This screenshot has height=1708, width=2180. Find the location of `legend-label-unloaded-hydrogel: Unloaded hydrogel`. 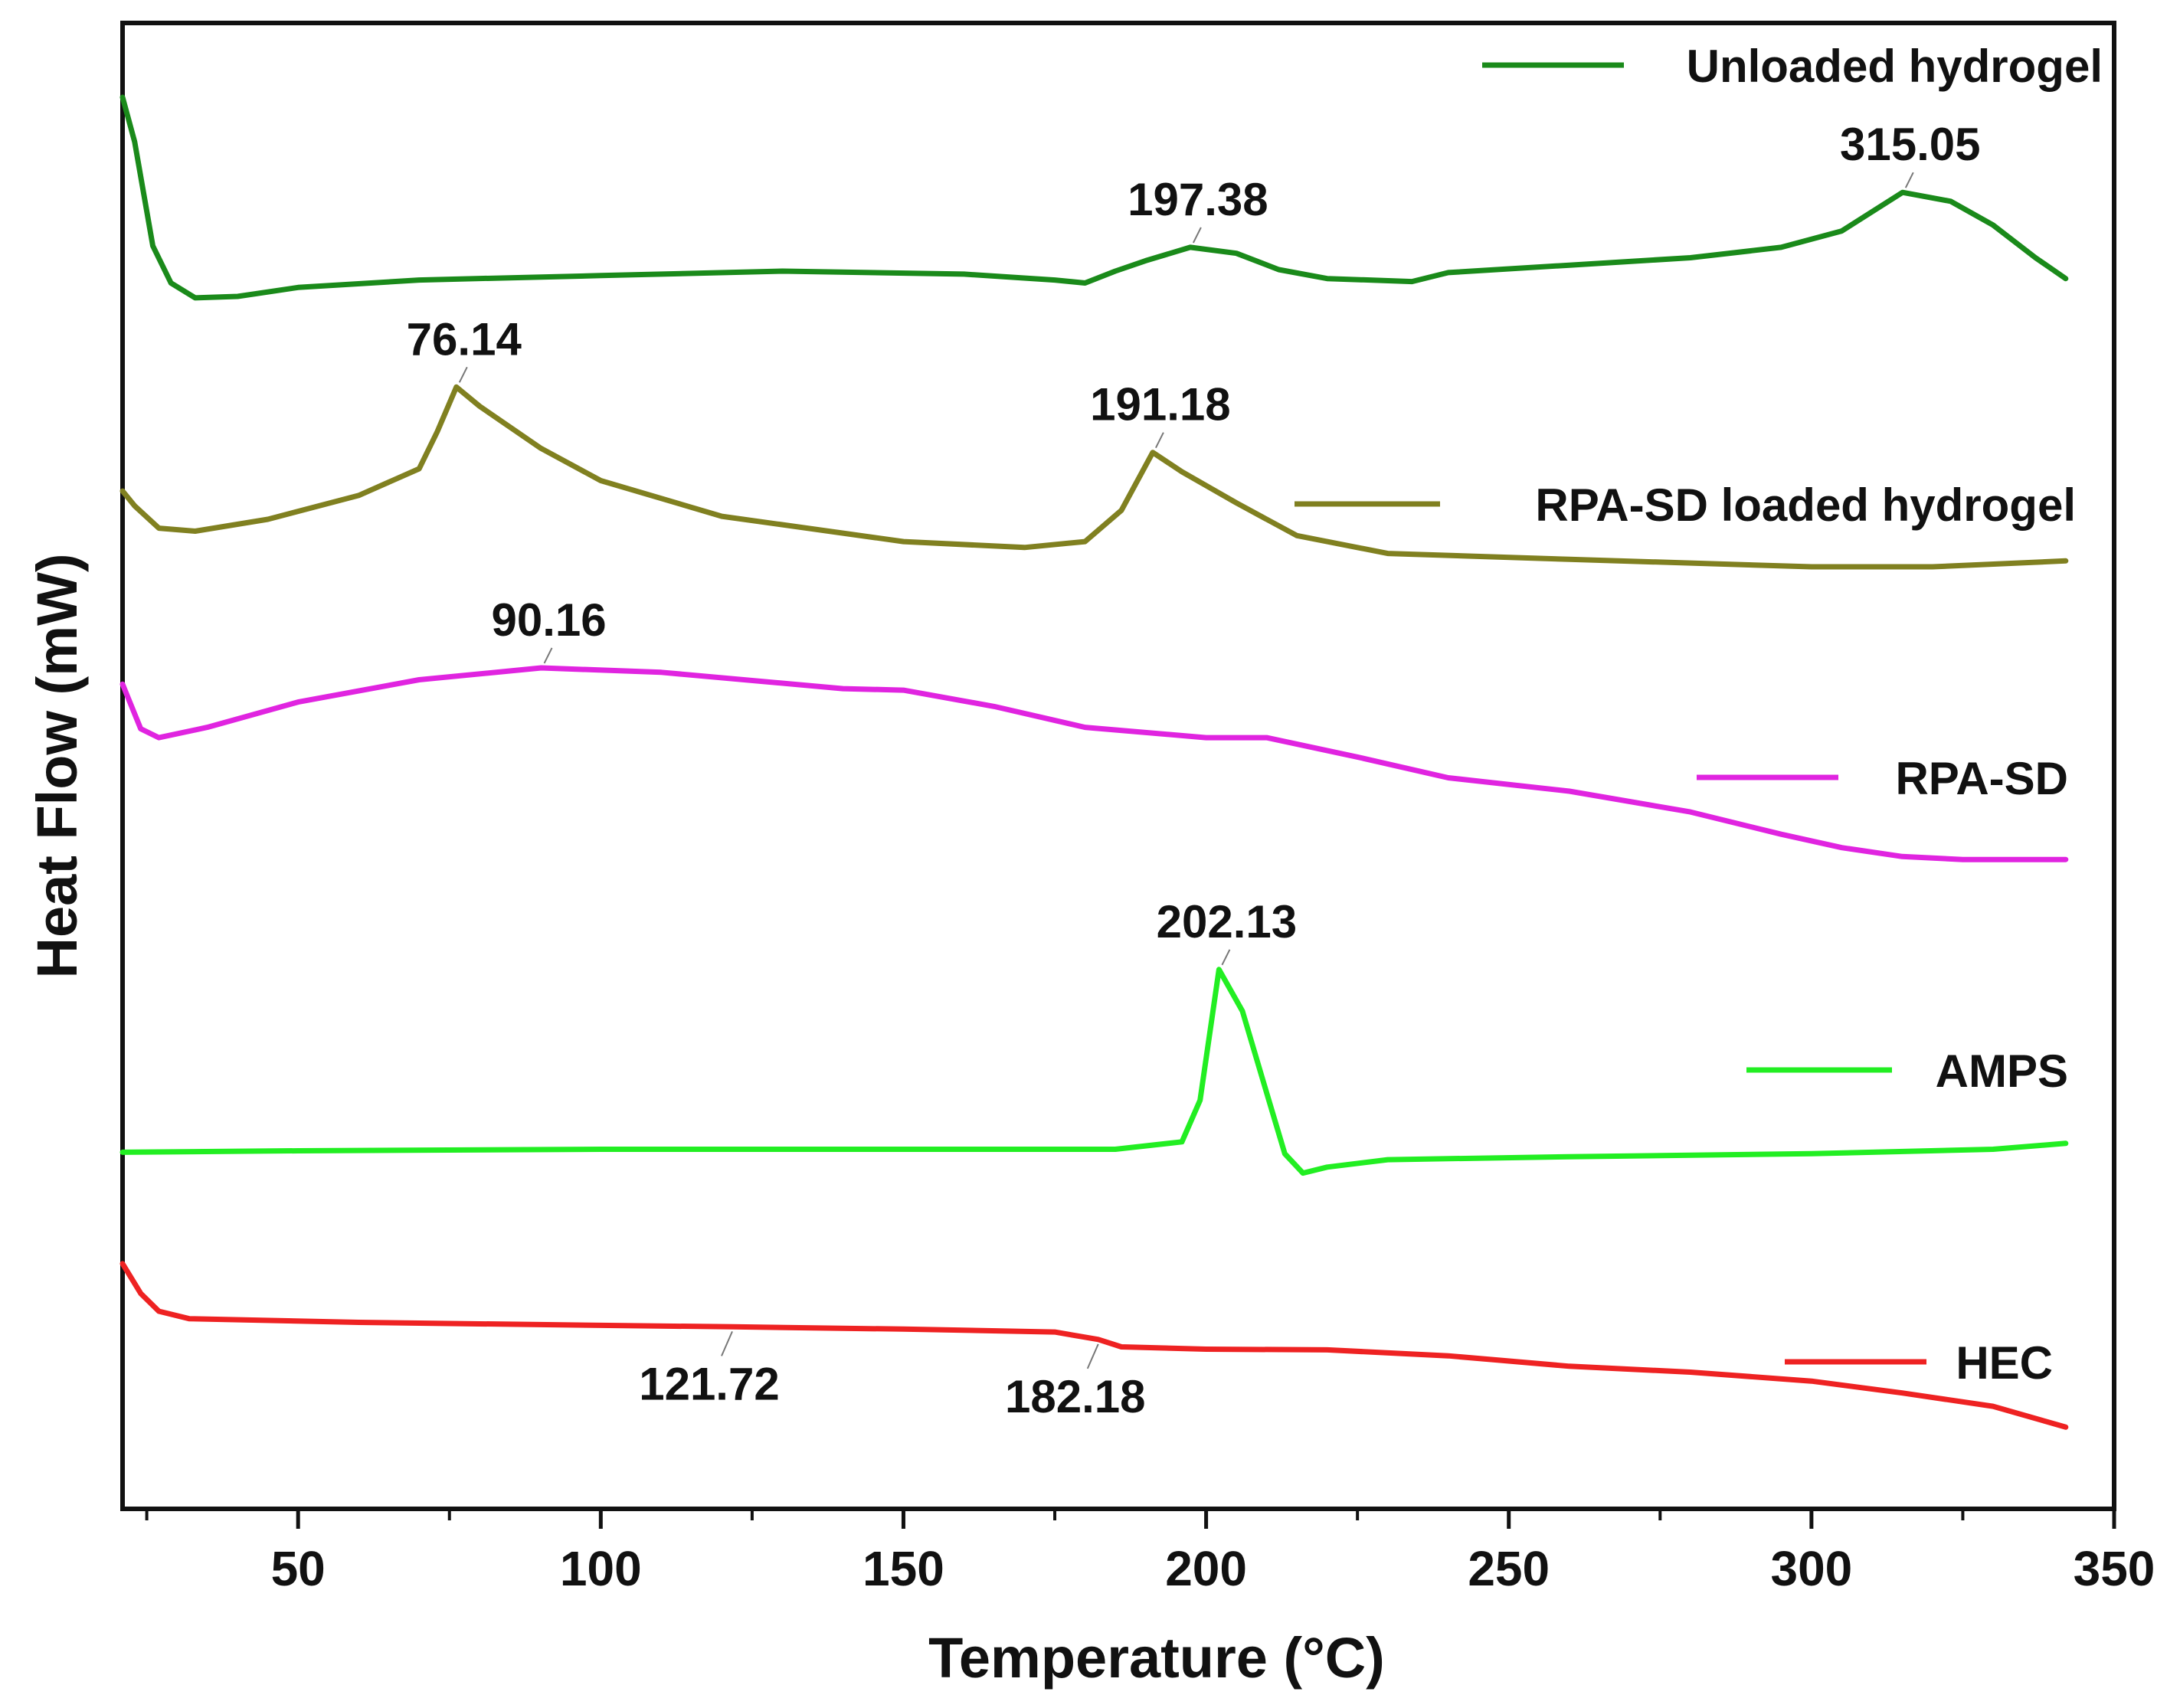

legend-label-unloaded-hydrogel: Unloaded hydrogel is located at coordinates (1895, 66).